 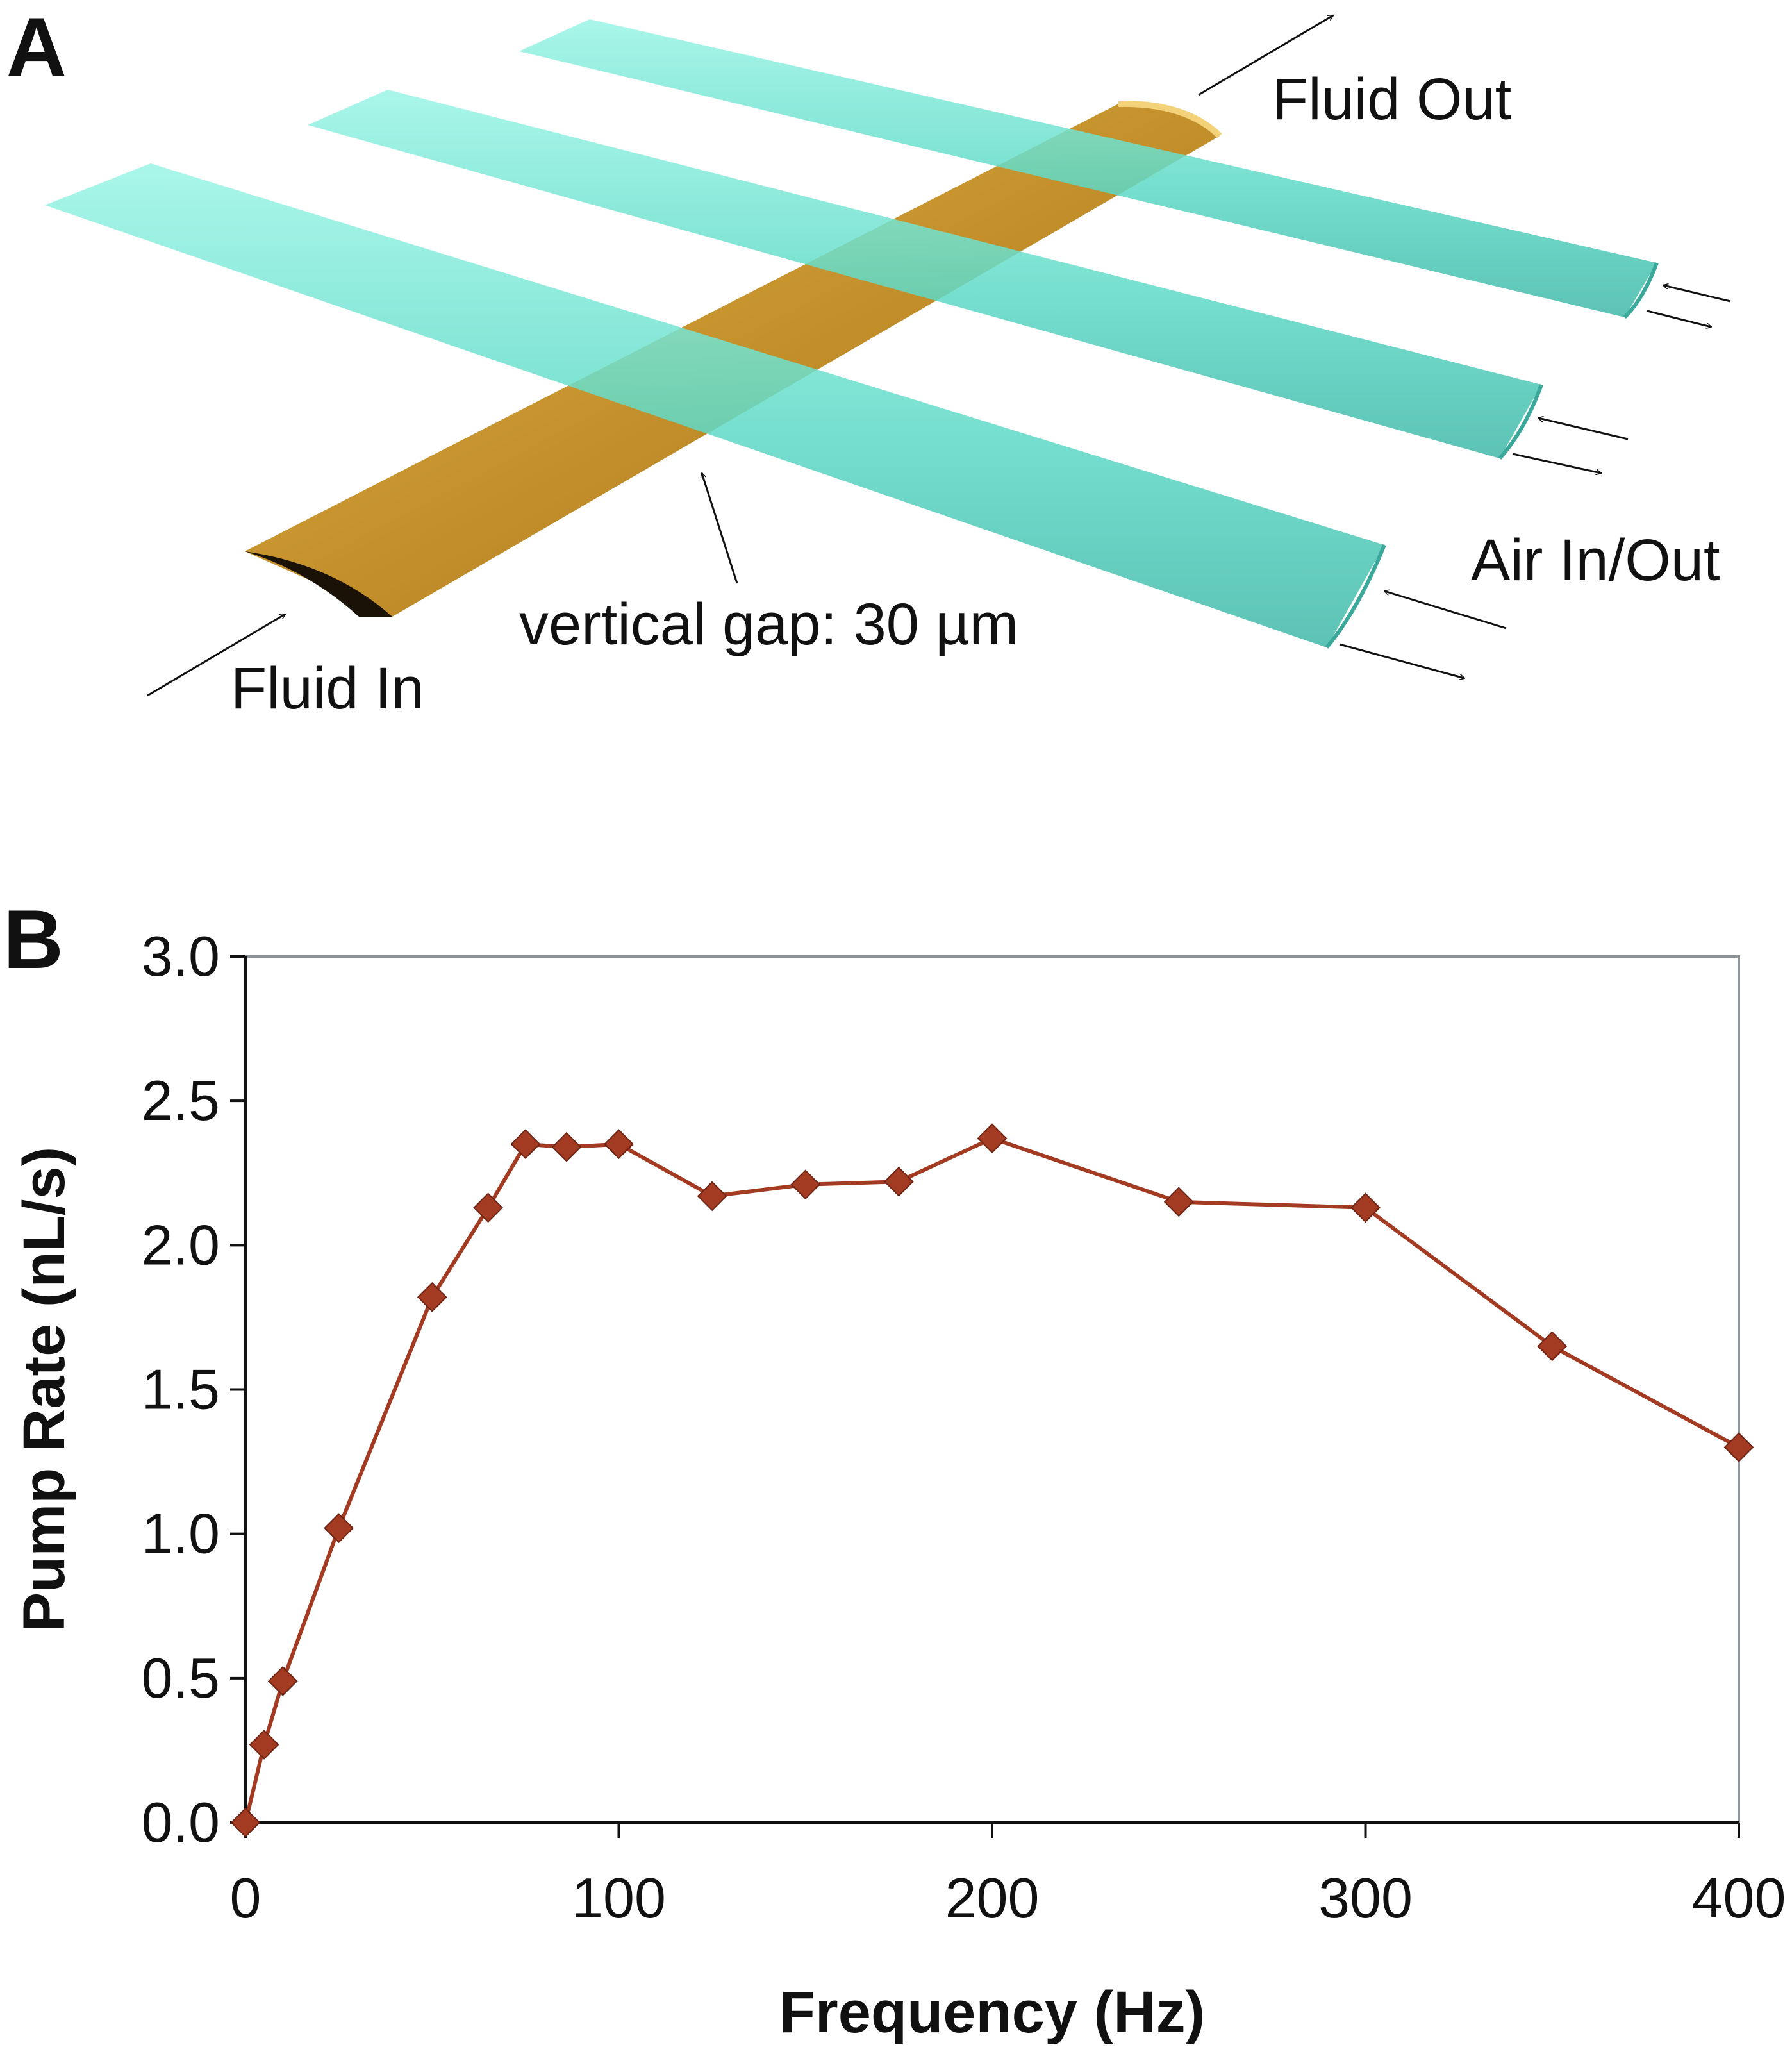 I want to click on fluid-in-label: Fluid In, so click(x=327, y=689).